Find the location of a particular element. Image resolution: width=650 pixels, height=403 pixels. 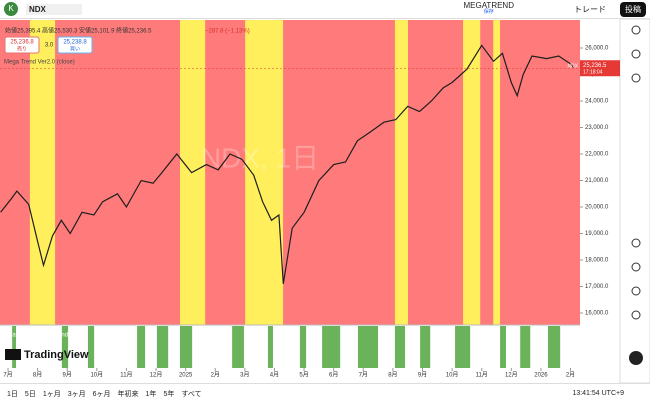

news-icon is located at coordinates (636, 267).